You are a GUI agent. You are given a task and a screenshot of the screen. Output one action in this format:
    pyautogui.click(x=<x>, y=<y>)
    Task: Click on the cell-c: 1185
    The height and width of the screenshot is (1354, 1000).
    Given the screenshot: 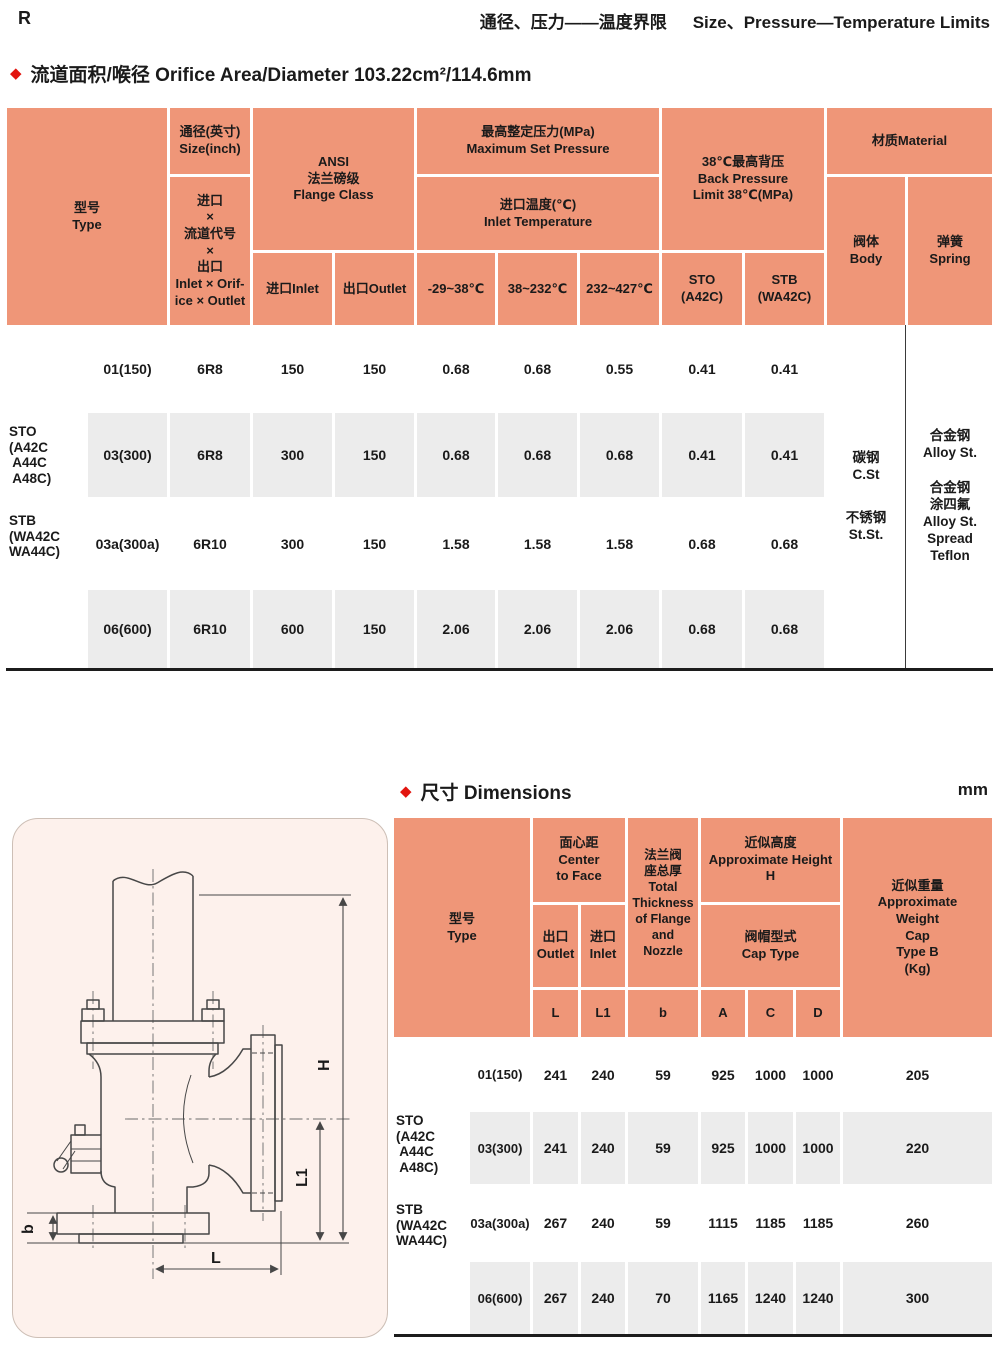 What is the action you would take?
    pyautogui.click(x=770, y=1223)
    